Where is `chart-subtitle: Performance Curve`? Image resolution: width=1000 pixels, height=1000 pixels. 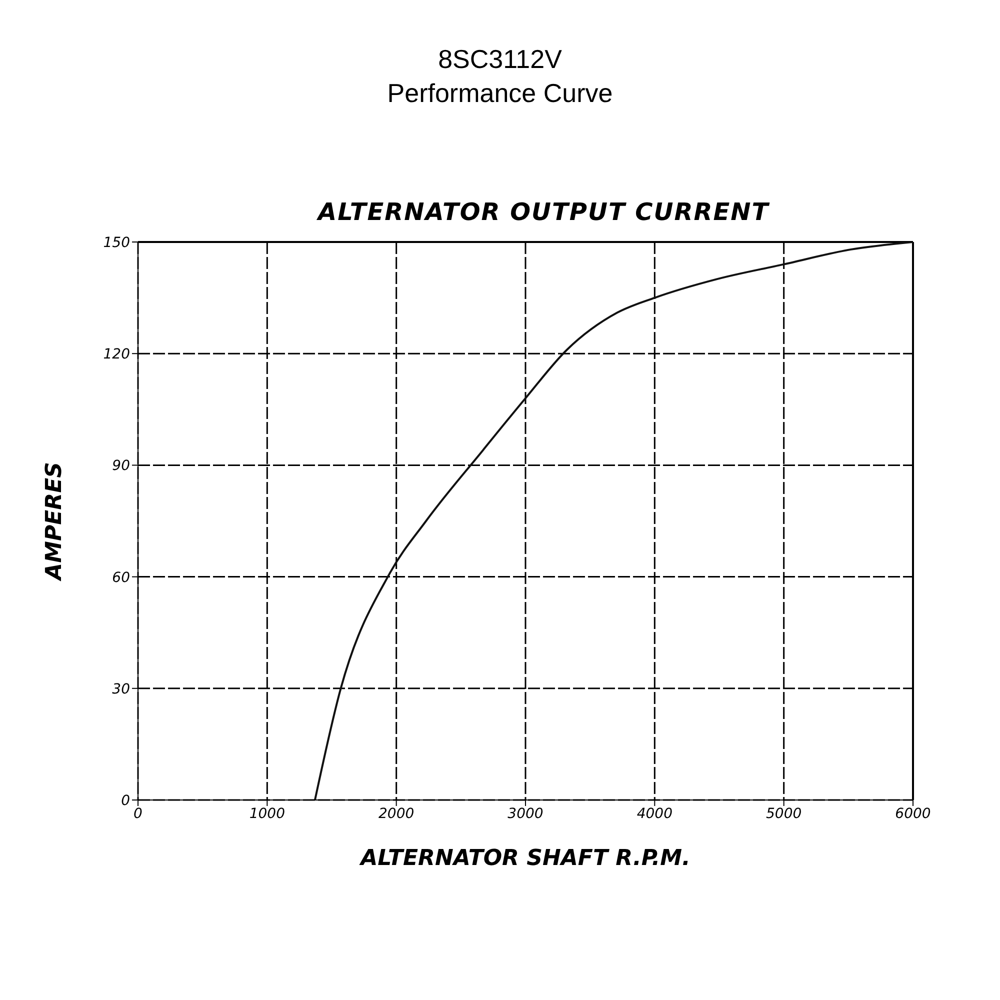 chart-subtitle: Performance Curve is located at coordinates (500, 93).